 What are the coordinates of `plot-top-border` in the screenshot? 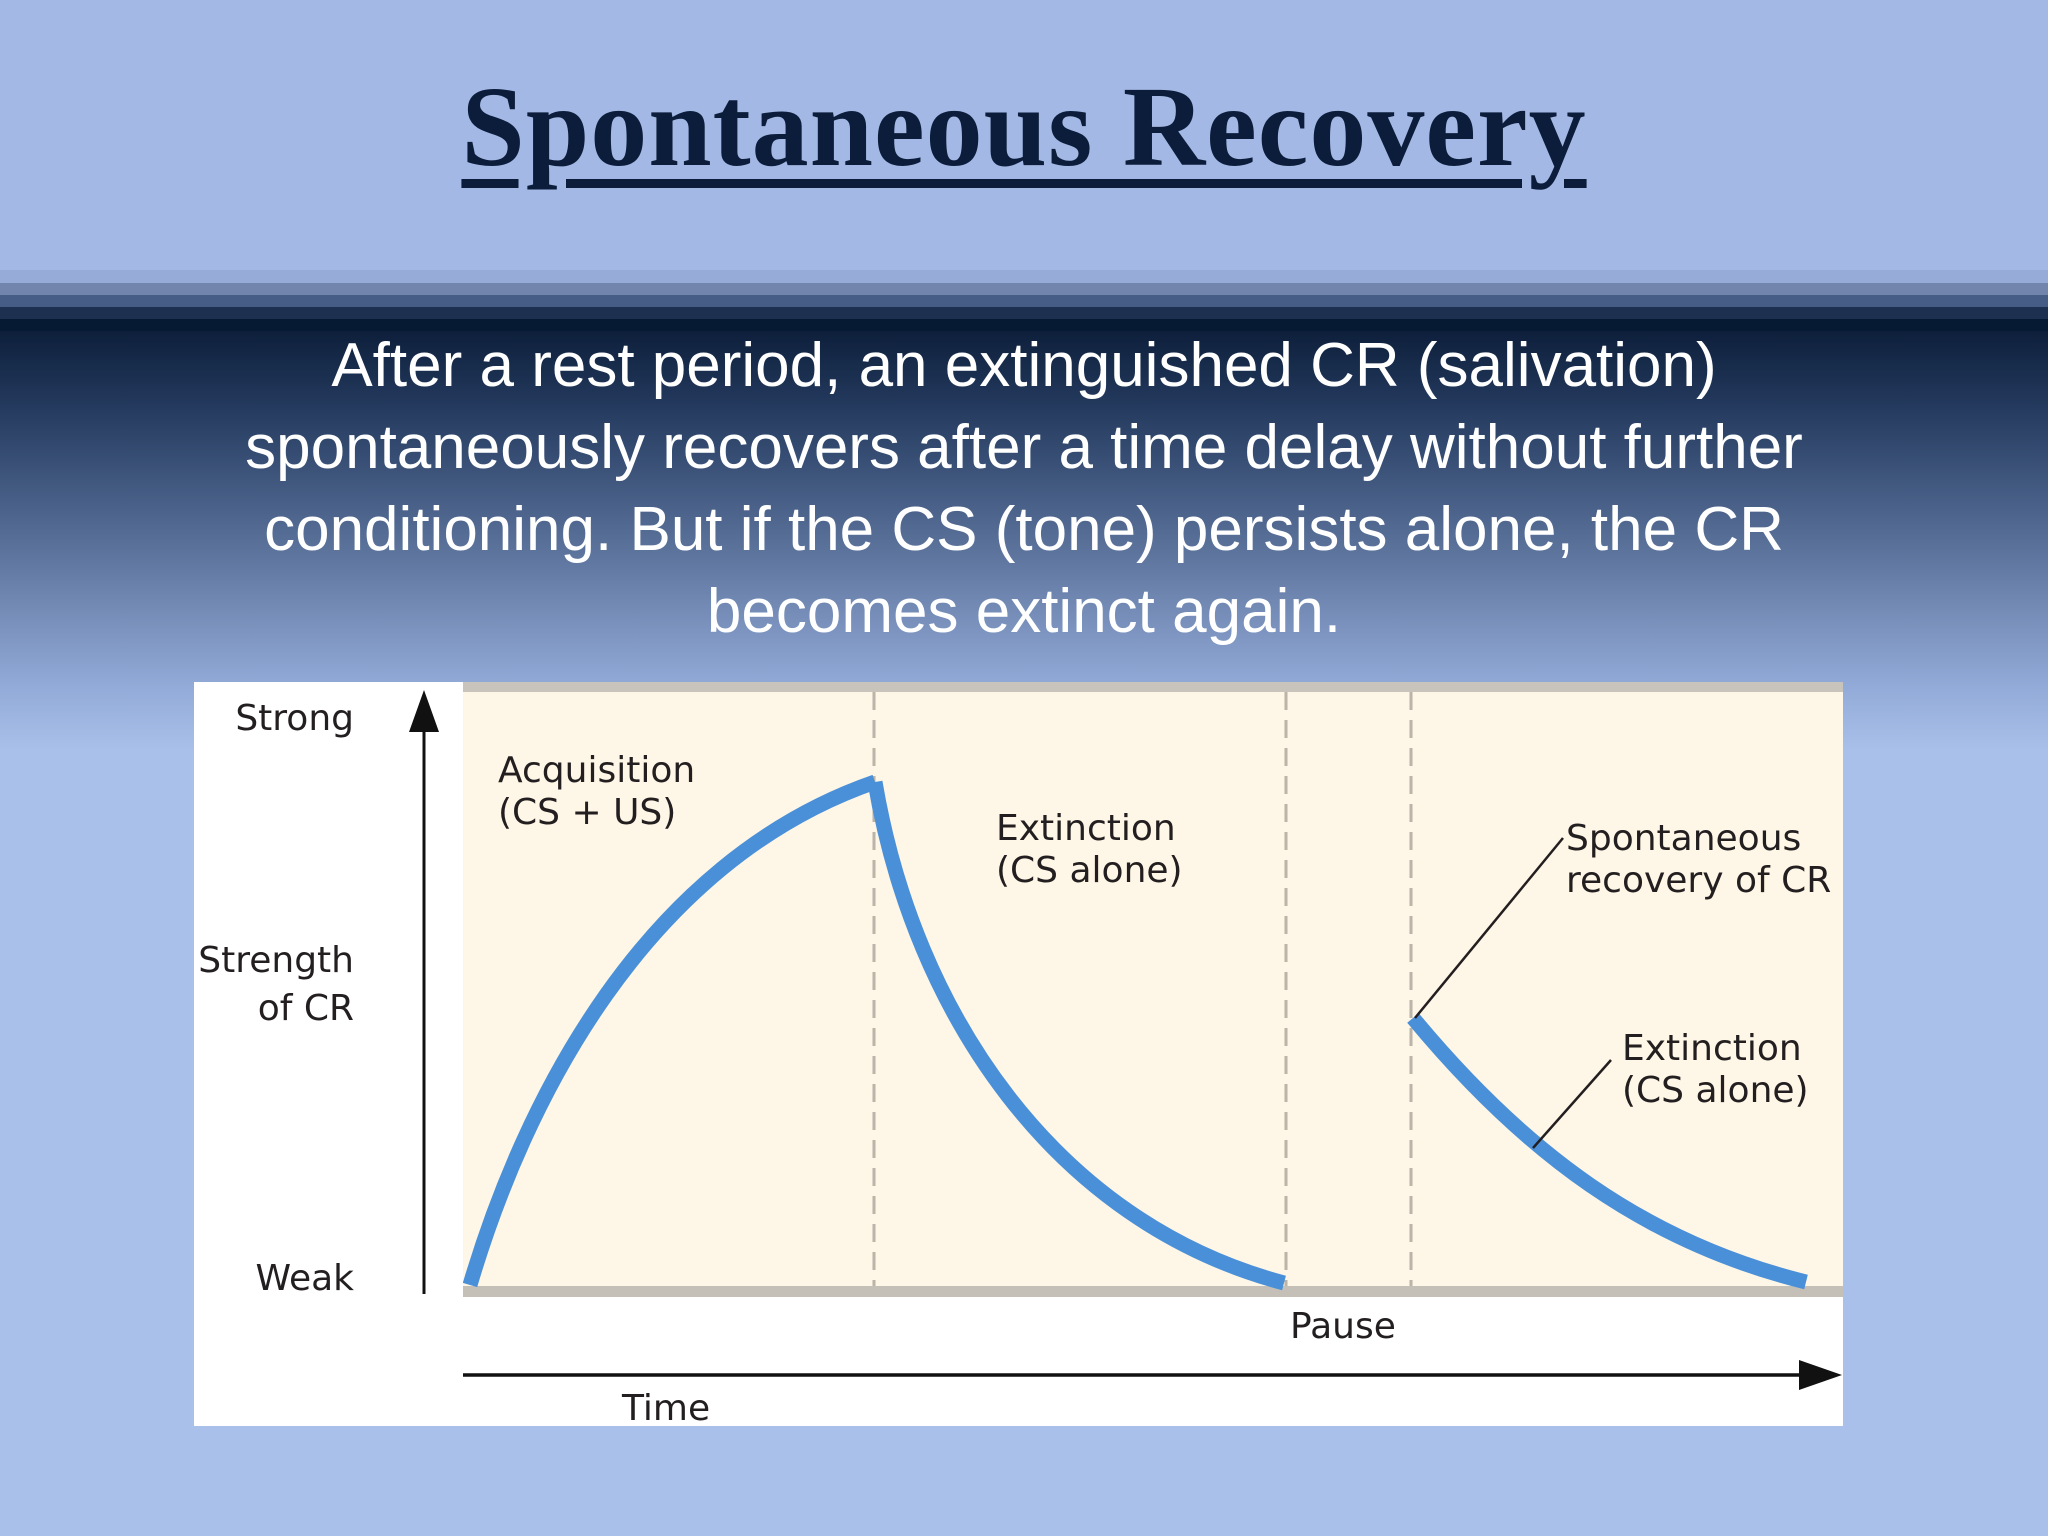 It's located at (1153, 687).